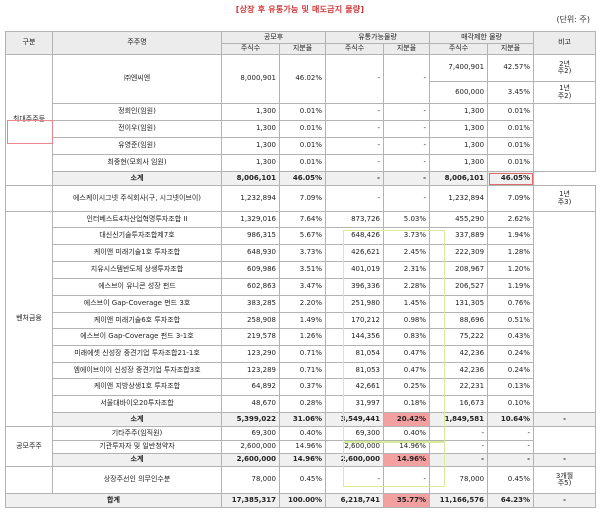 Image resolution: width=600 pixels, height=532 pixels. What do you see at coordinates (407, 253) in the screenshot?
I see `tradable-ratio: 2.45%` at bounding box center [407, 253].